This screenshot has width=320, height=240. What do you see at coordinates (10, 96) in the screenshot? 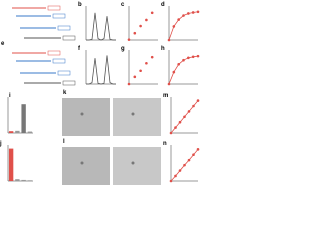
I see `panel-label: i` at bounding box center [10, 96].